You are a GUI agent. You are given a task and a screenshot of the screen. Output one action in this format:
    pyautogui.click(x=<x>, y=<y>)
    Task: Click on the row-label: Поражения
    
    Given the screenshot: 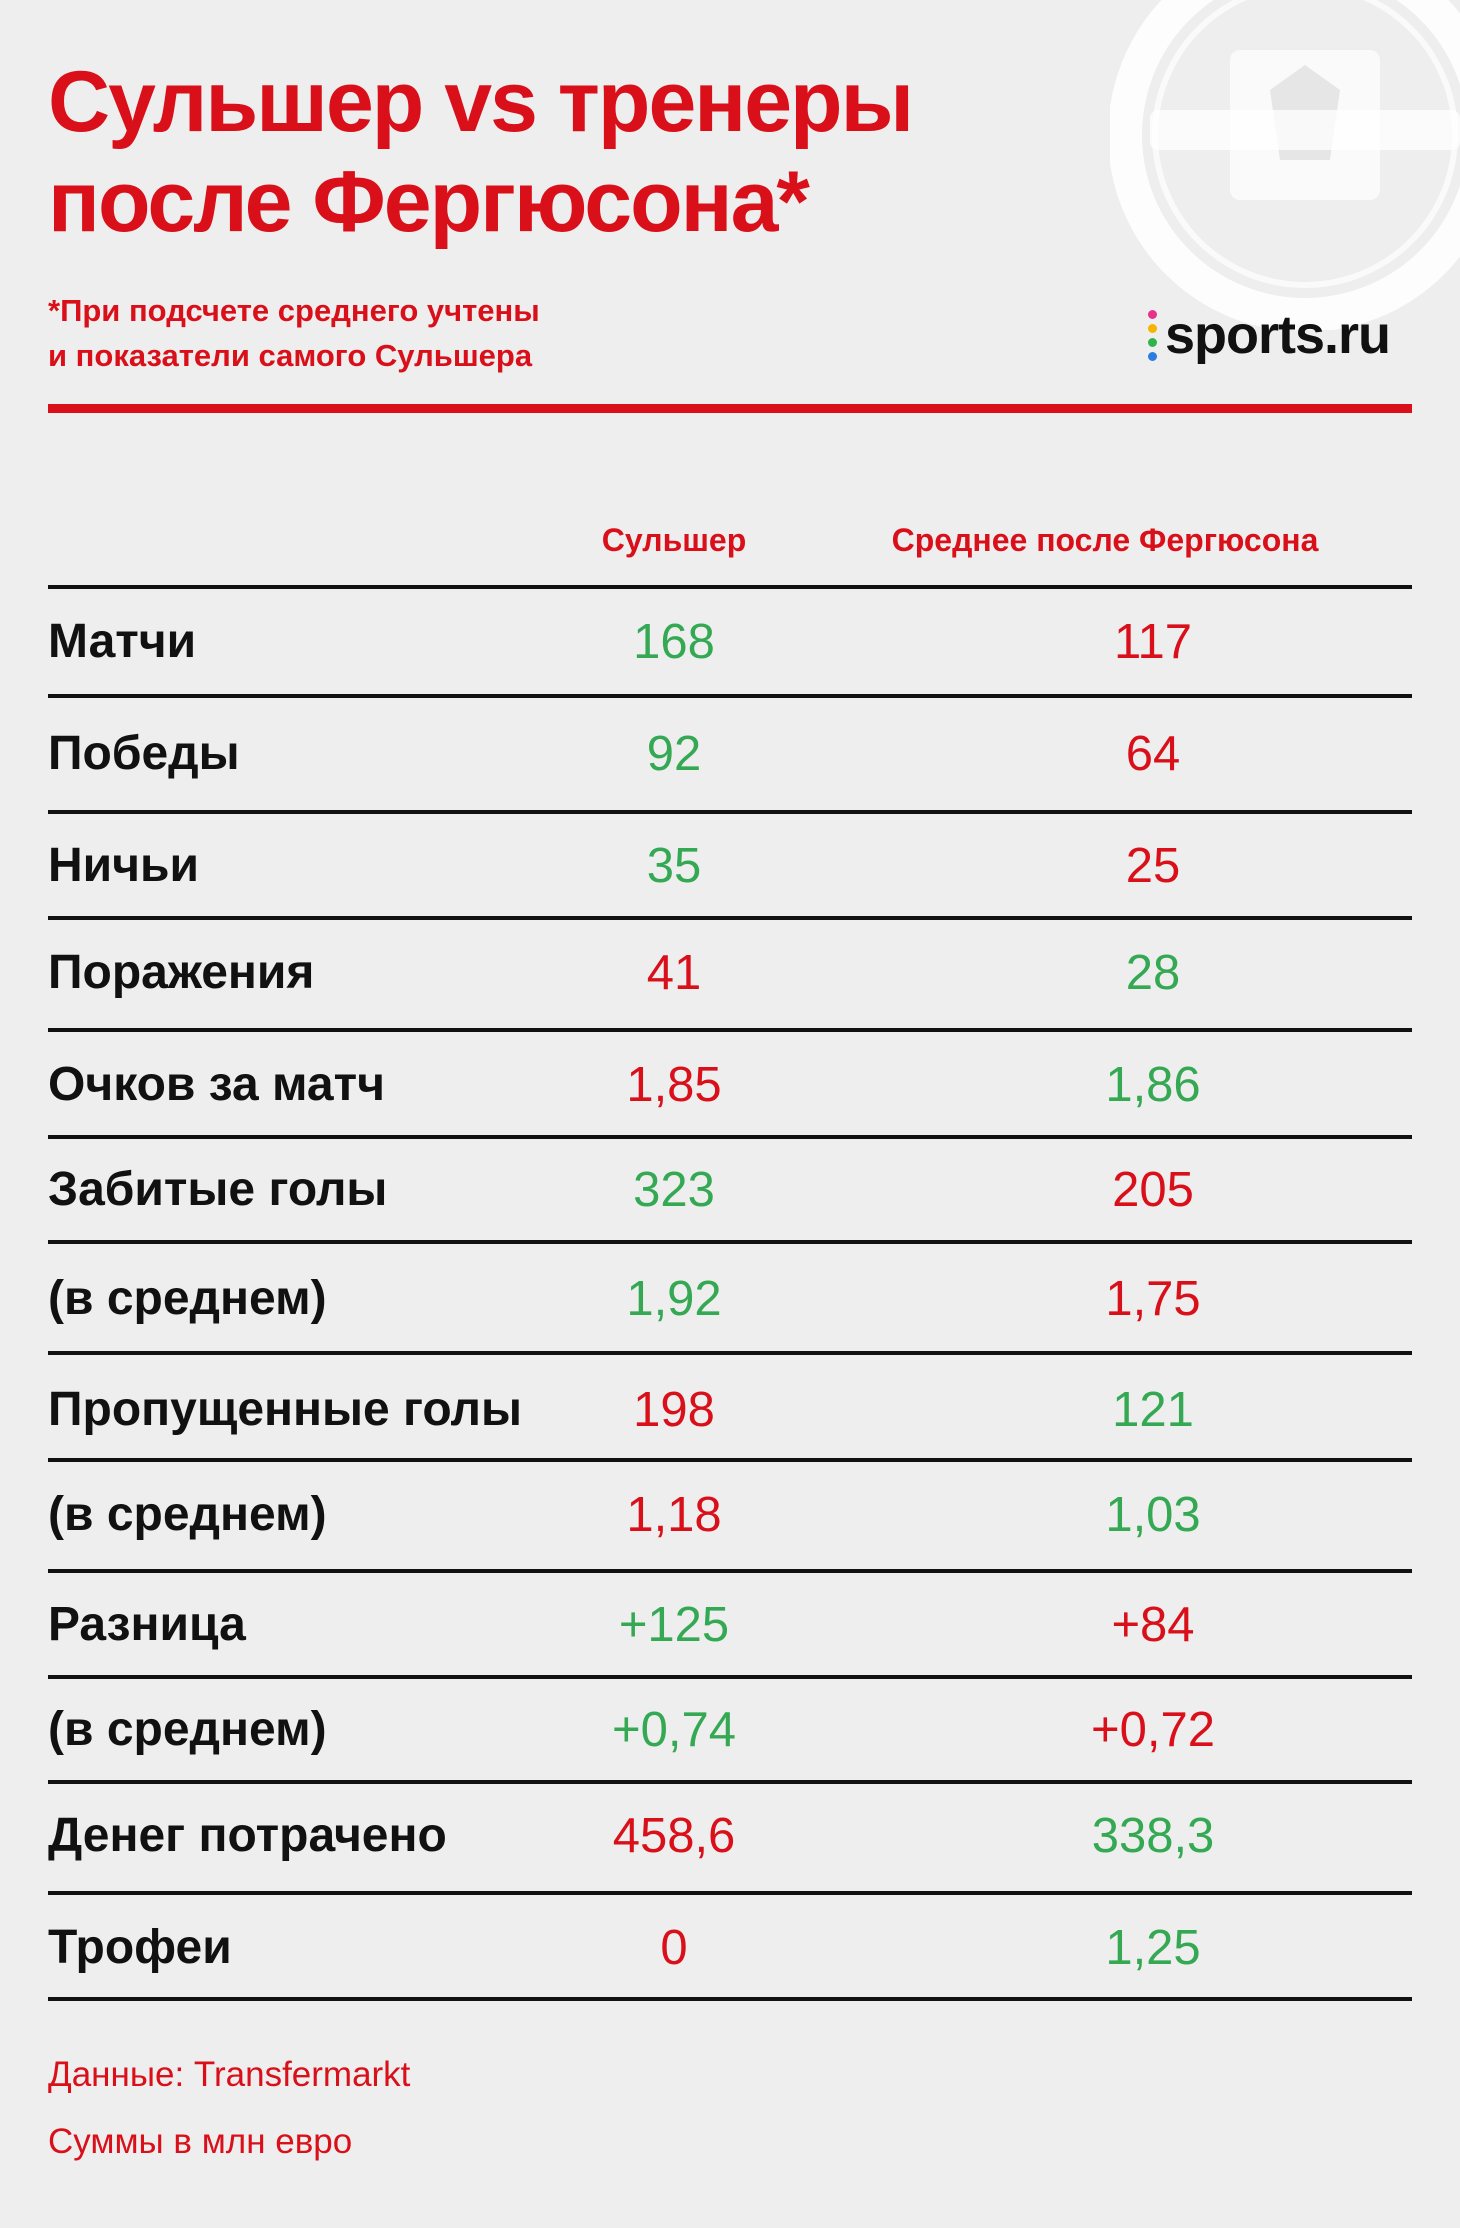 What is the action you would take?
    pyautogui.click(x=181, y=972)
    